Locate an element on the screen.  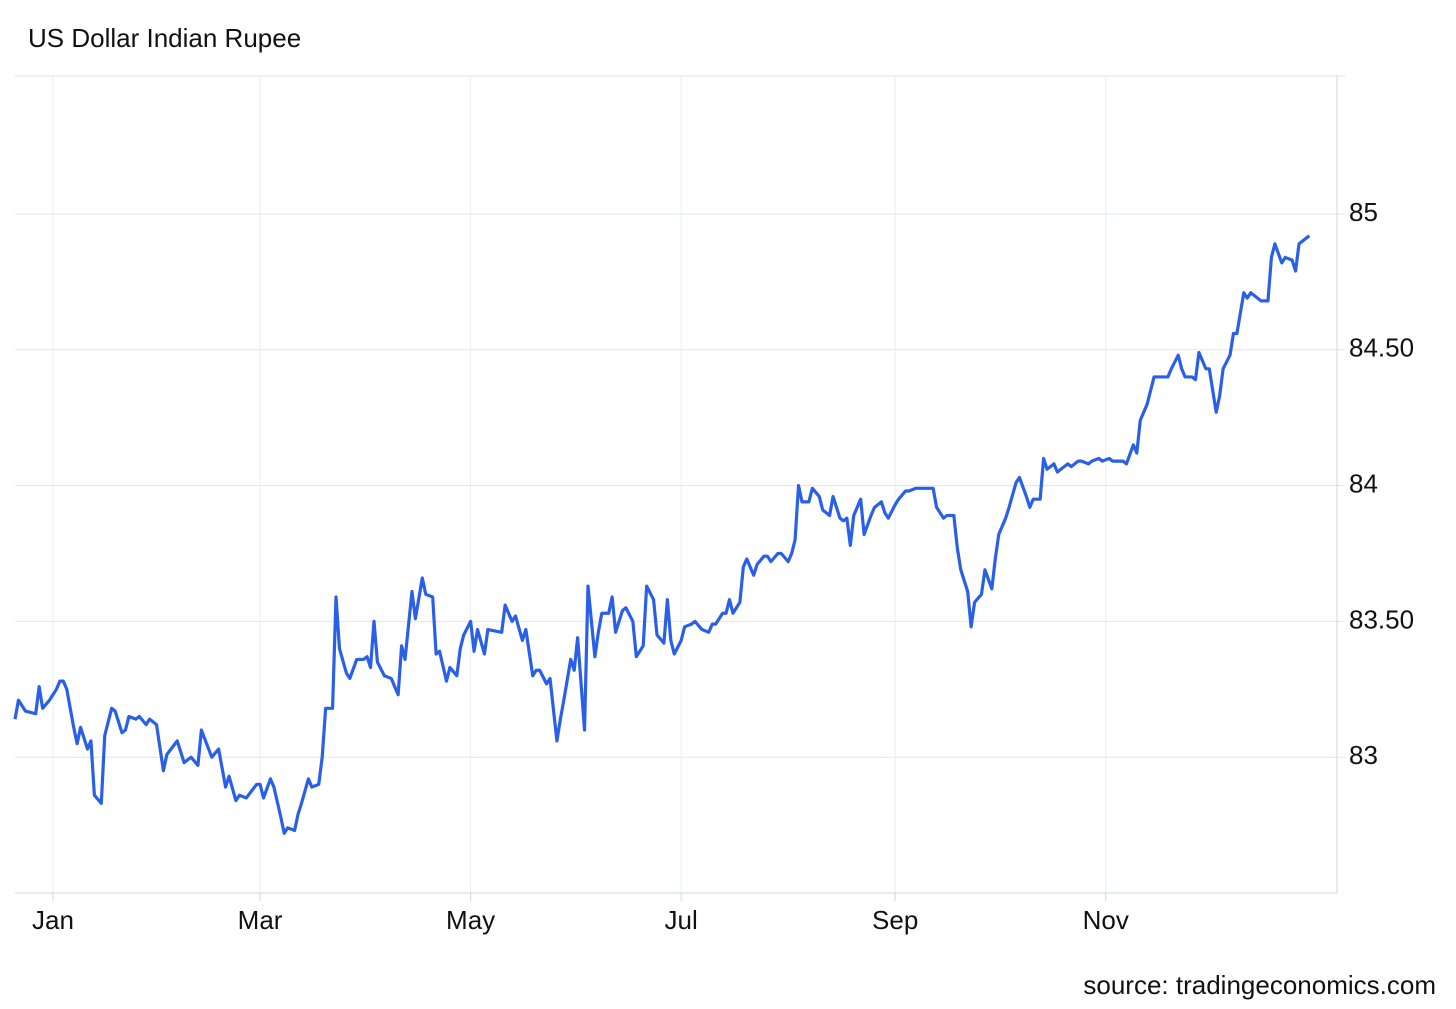
x-tick-label: Jan is located at coordinates (53, 920).